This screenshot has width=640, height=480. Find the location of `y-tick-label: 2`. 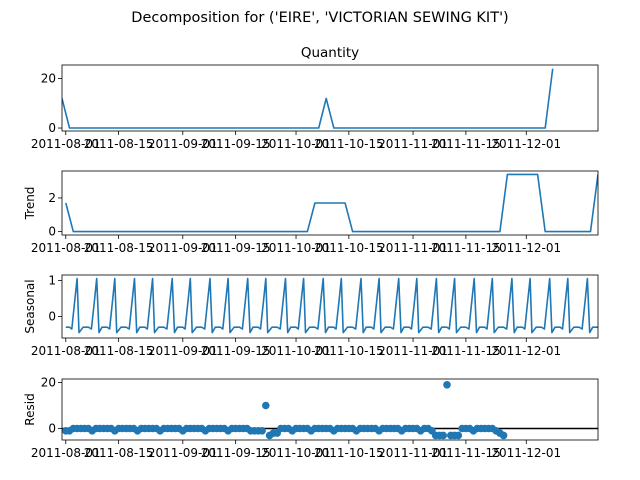

y-tick-label: 2 is located at coordinates (52, 198).